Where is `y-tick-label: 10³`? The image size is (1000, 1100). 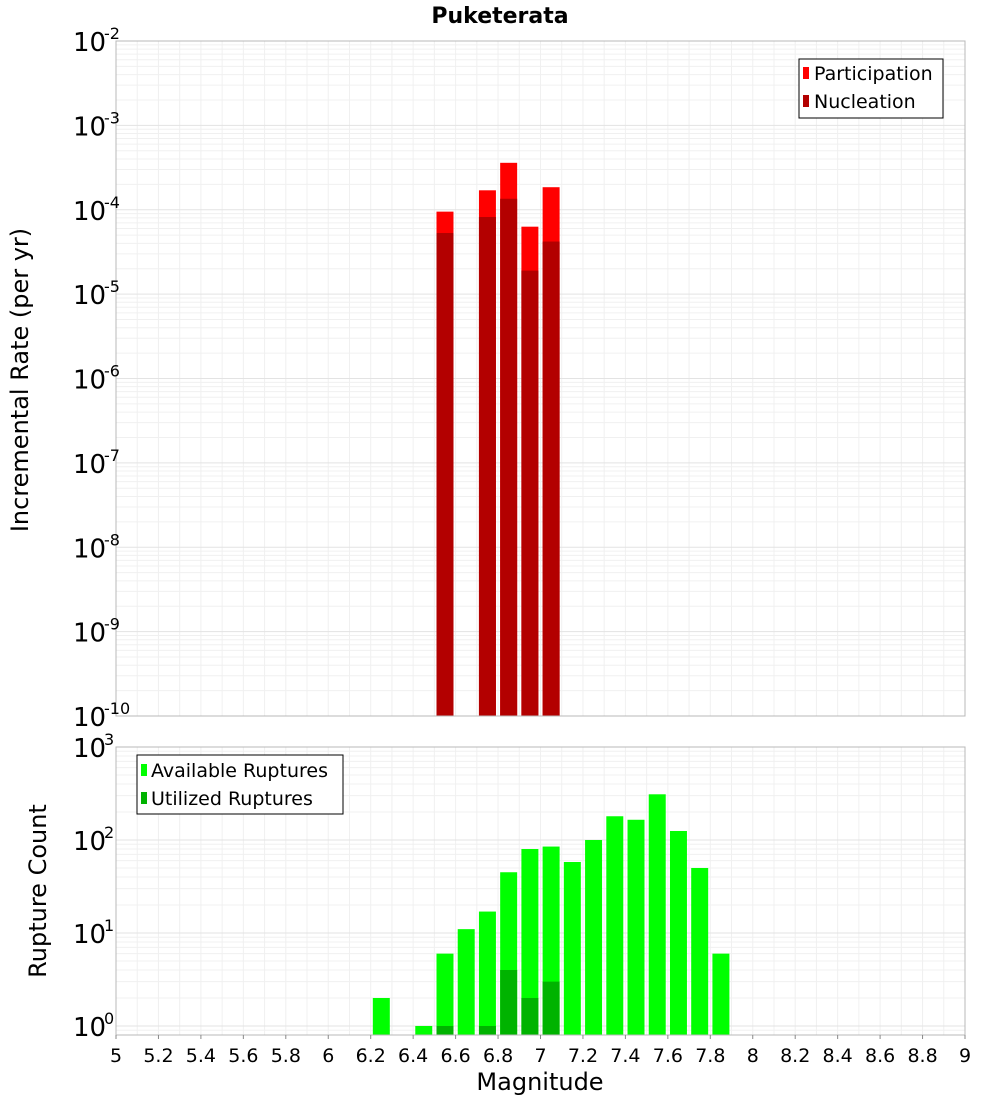
y-tick-label: 10³ is located at coordinates (93, 747).